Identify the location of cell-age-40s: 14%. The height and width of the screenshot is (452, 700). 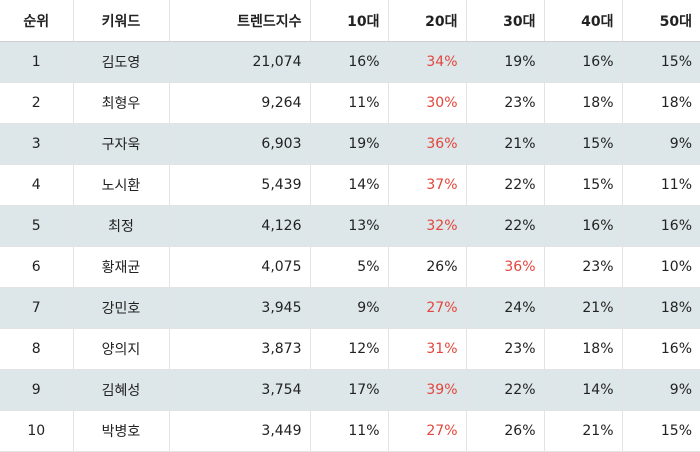
(583, 390).